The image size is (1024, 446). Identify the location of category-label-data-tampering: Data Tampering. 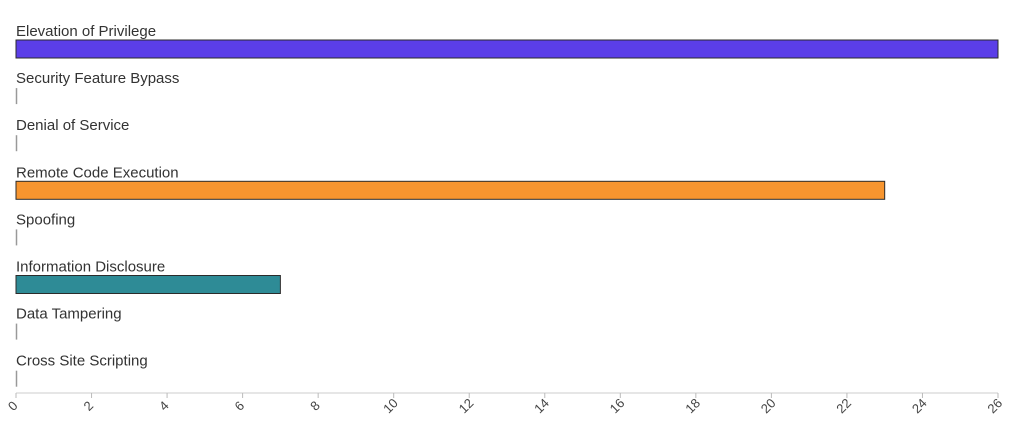
(69, 314).